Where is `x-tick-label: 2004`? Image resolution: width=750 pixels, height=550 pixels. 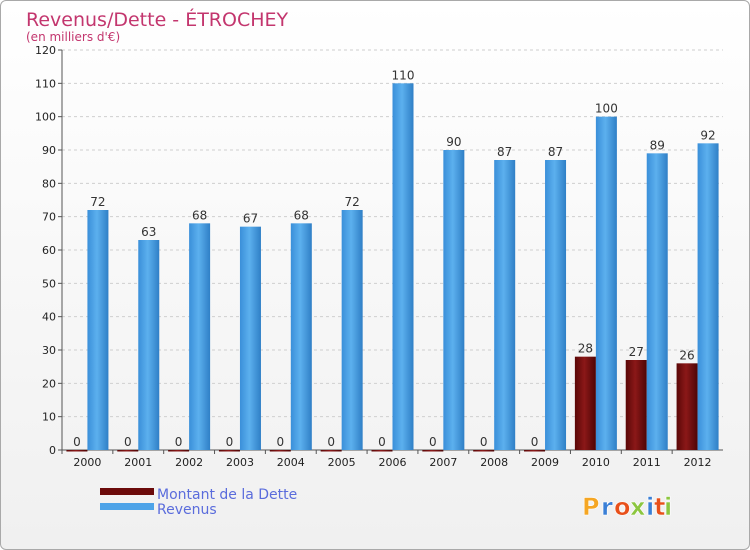
x-tick-label: 2004 is located at coordinates (291, 462).